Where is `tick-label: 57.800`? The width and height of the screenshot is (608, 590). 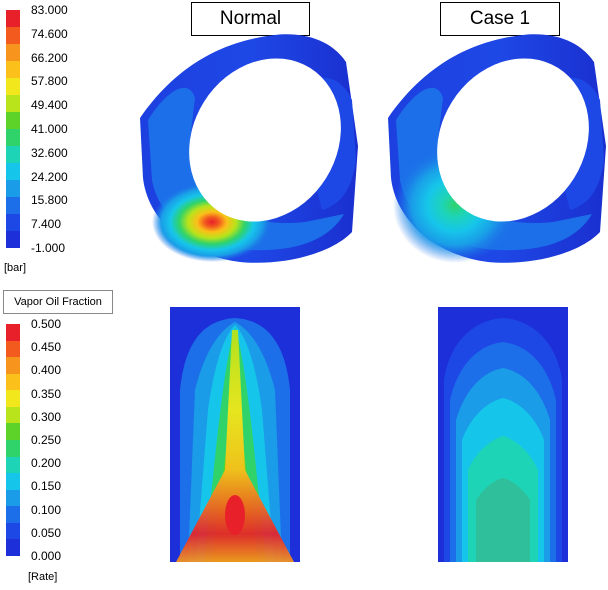 tick-label: 57.800 is located at coordinates (49, 81).